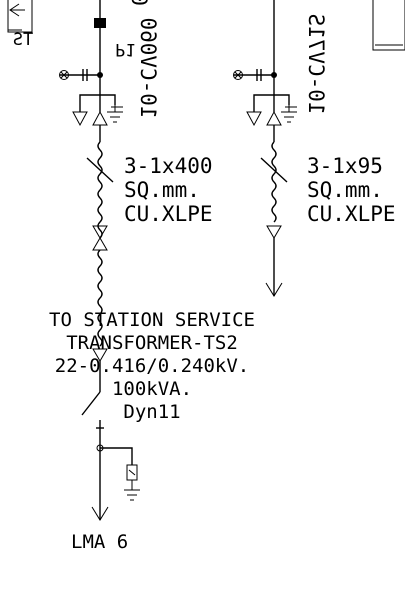 This screenshot has height=590, width=405. What do you see at coordinates (20, 25) in the screenshot?
I see `corner-fragment: TS` at bounding box center [20, 25].